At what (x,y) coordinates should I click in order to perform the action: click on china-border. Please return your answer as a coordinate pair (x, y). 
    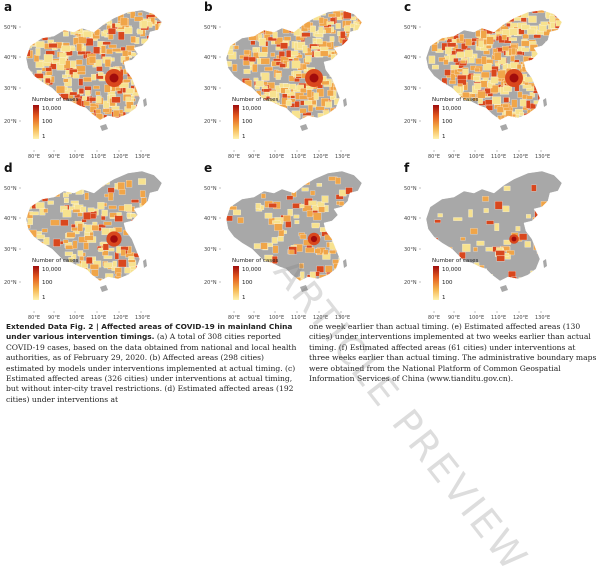
    Looking at the image, I should click on (294, 65).